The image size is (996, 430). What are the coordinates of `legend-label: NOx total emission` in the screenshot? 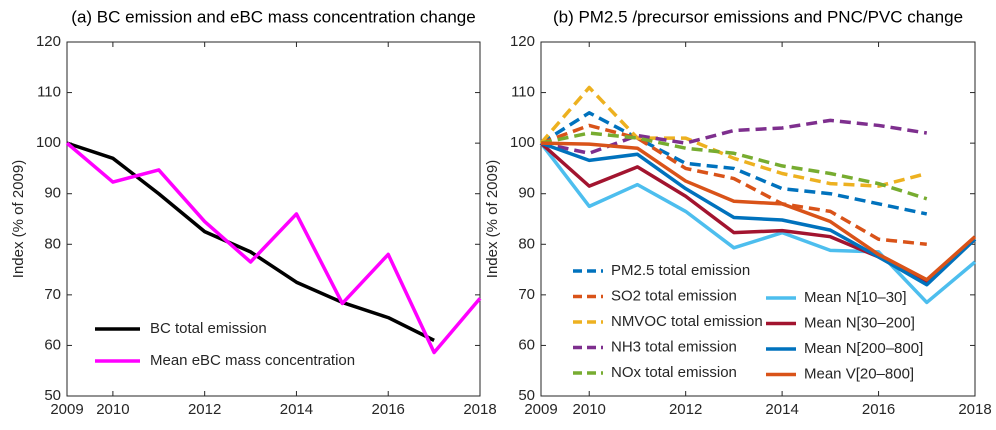 It's located at (674, 372).